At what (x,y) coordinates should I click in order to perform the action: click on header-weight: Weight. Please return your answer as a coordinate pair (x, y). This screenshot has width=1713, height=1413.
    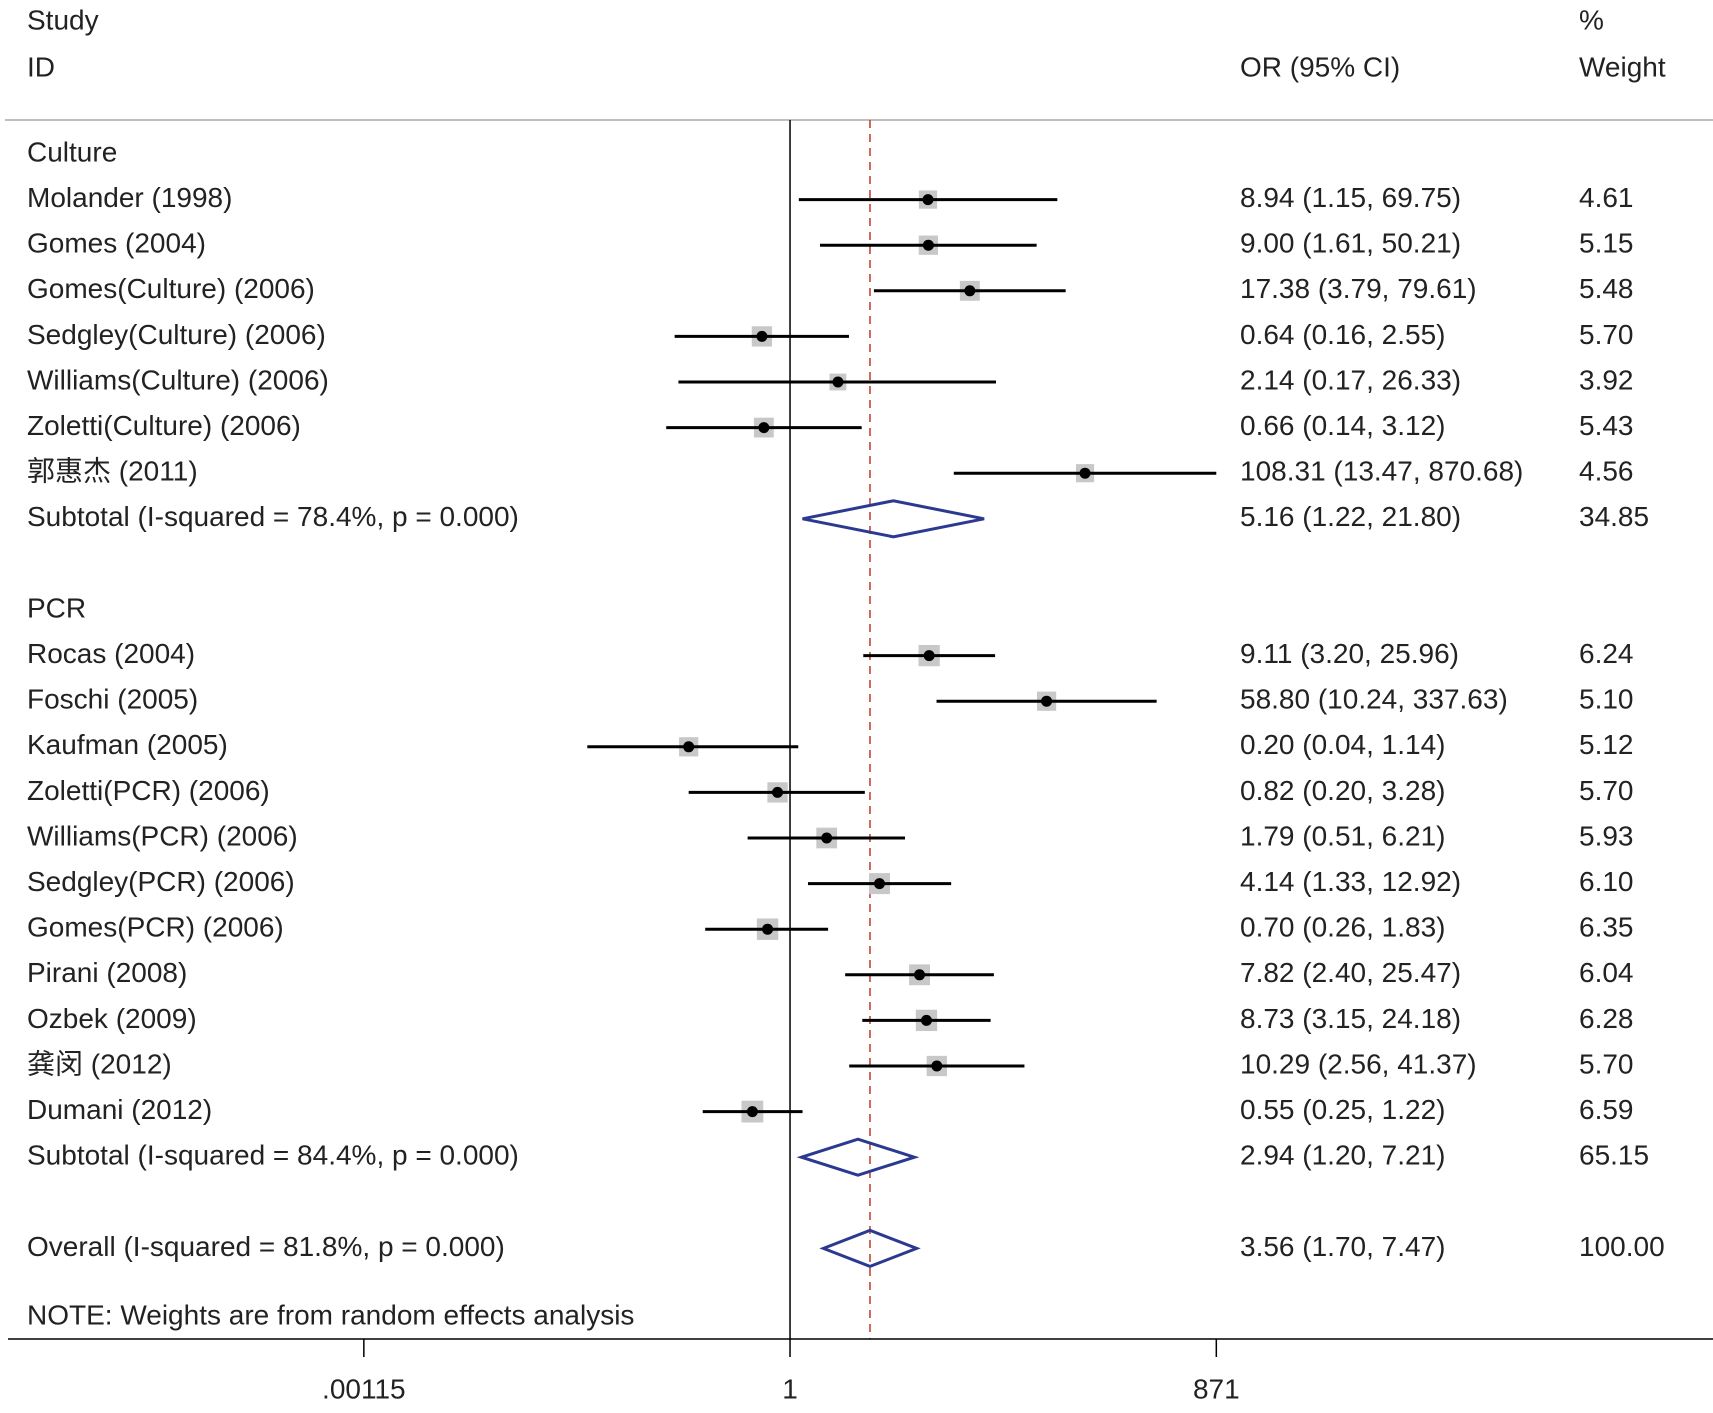
    Looking at the image, I should click on (1622, 66).